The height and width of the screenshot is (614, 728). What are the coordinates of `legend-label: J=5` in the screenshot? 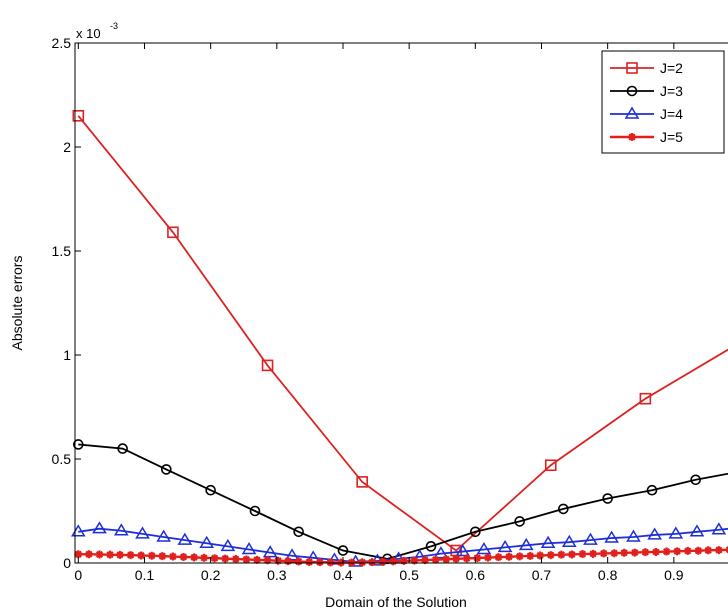 It's located at (671, 137).